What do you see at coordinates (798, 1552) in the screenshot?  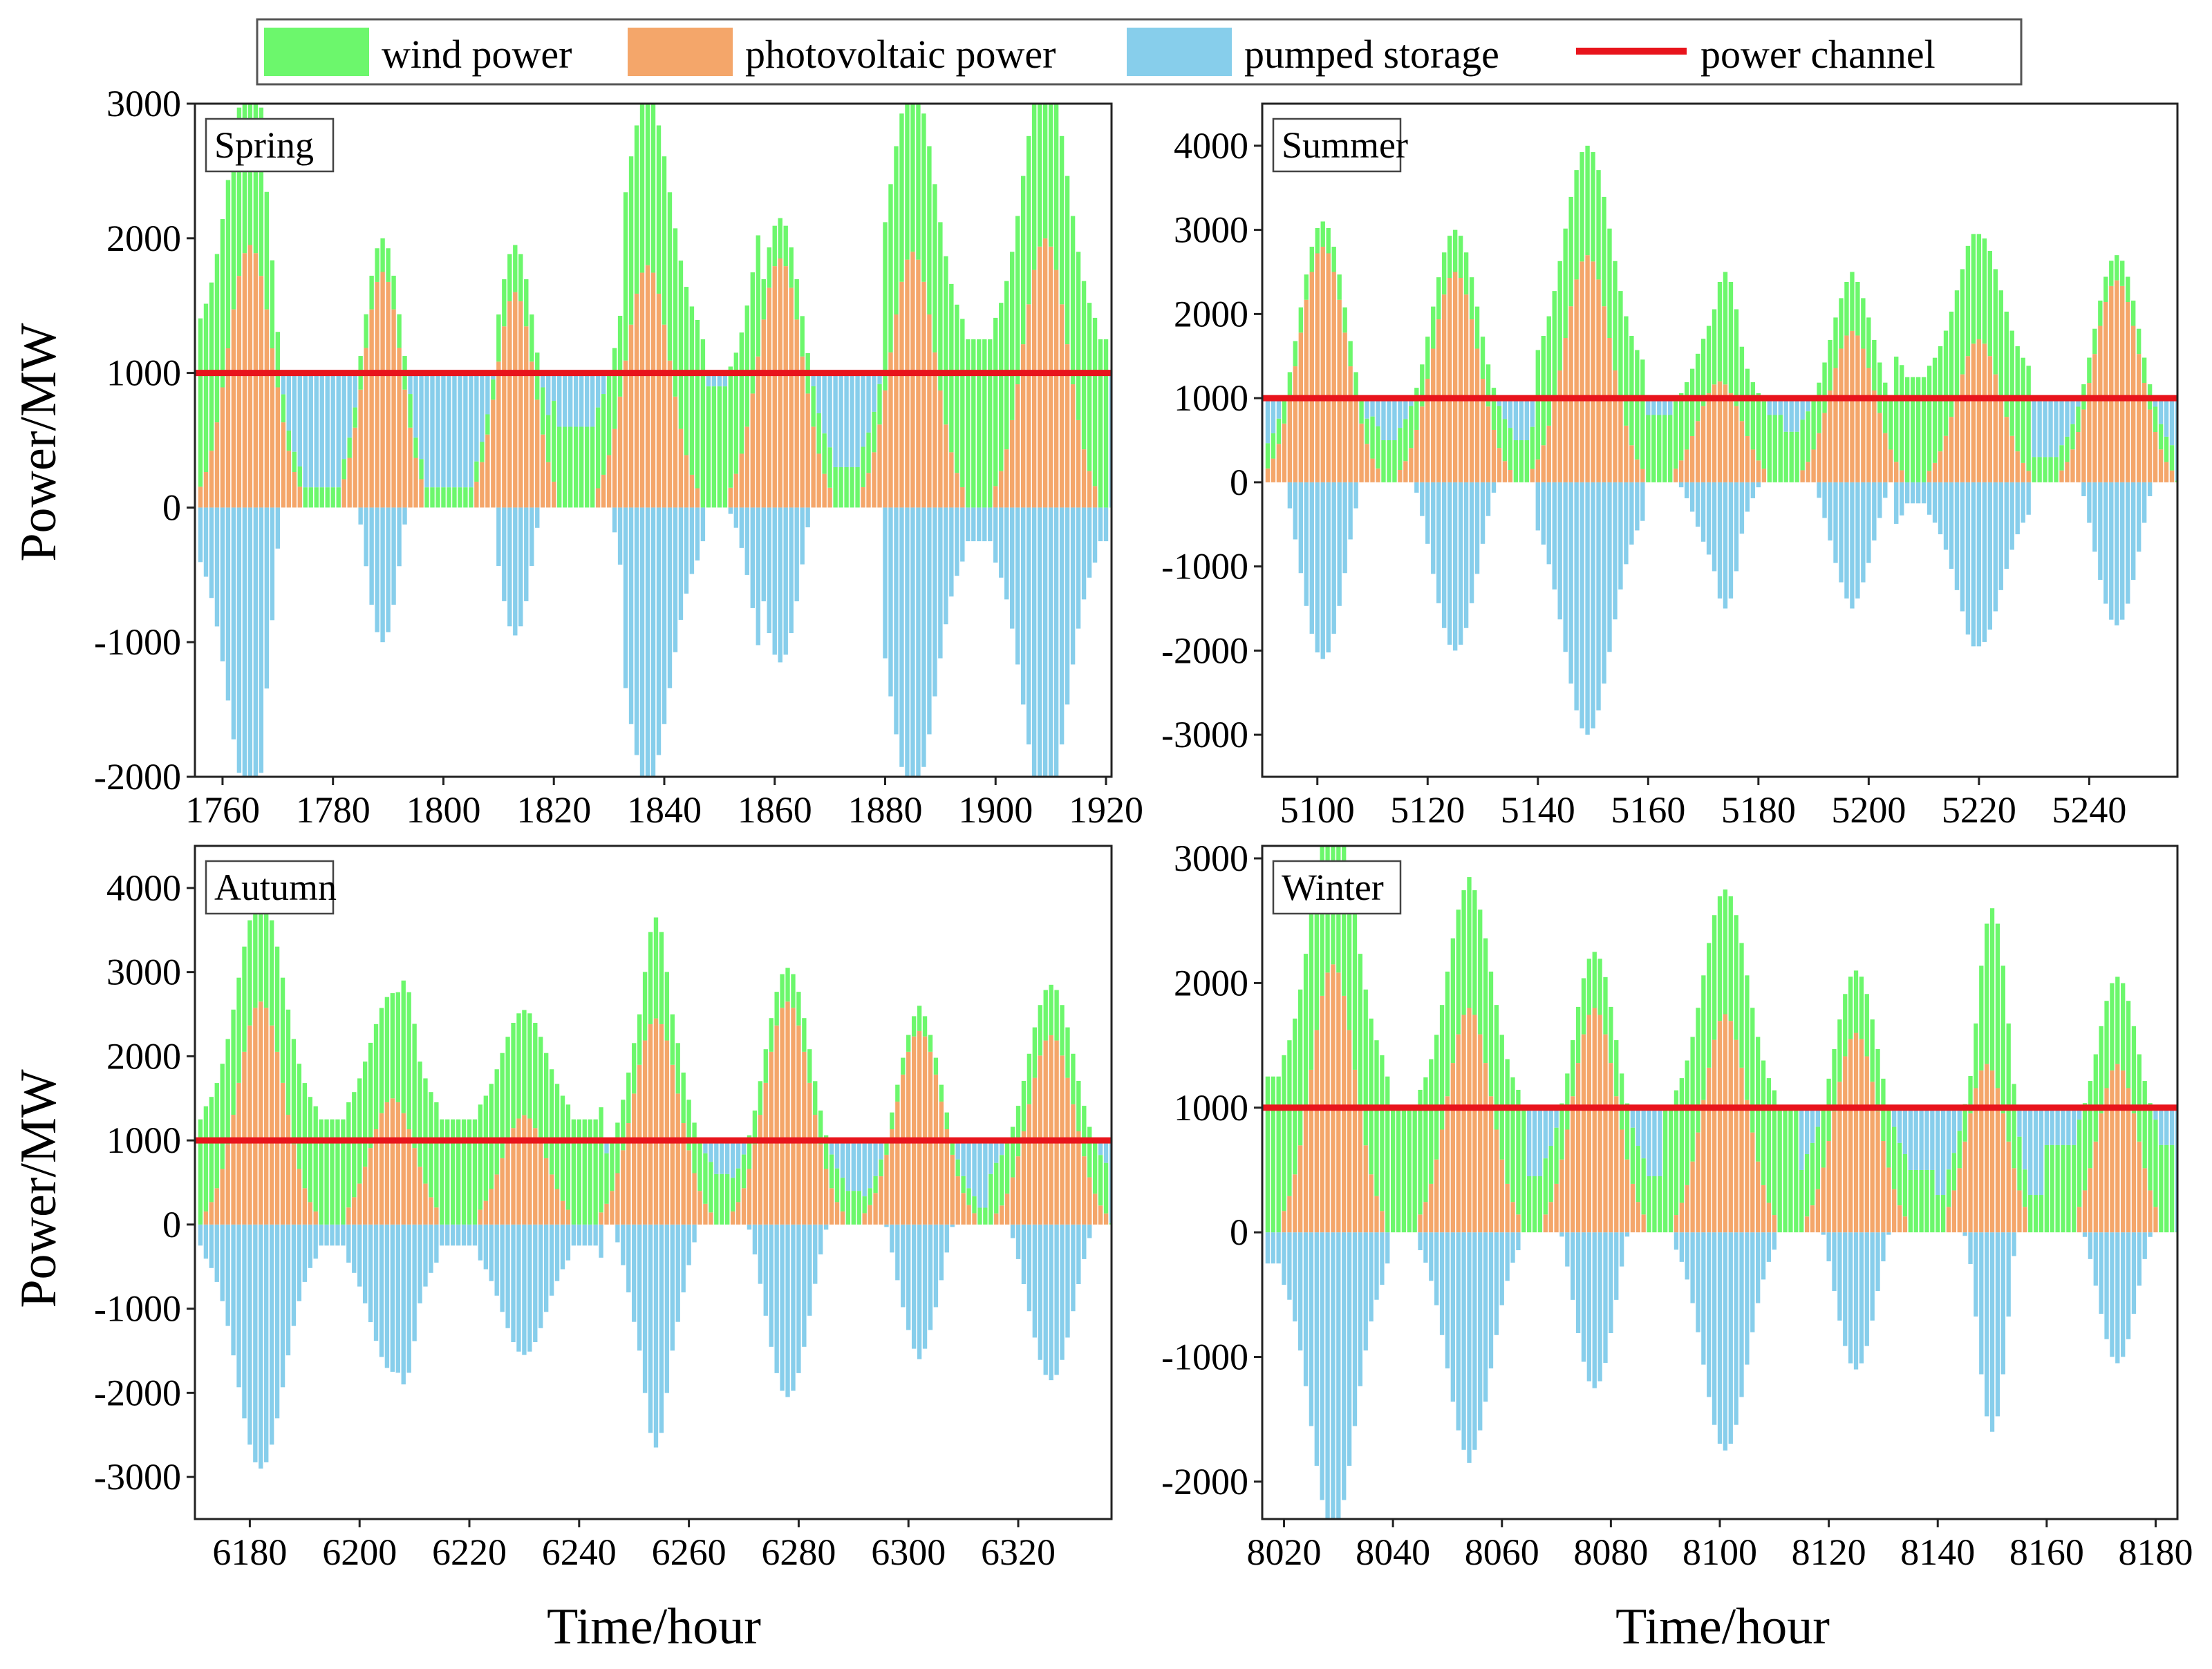 I see `x-tick-label: 6280` at bounding box center [798, 1552].